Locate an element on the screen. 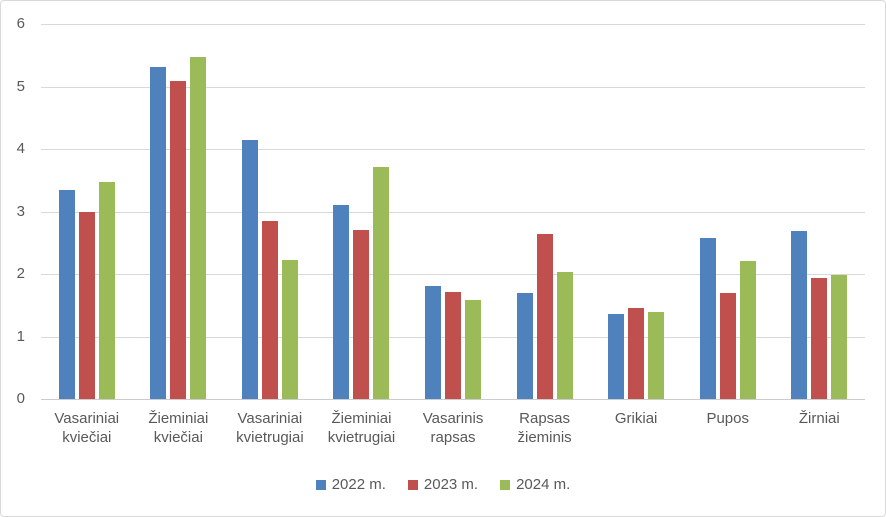  legend-label: 2024 m. is located at coordinates (543, 484).